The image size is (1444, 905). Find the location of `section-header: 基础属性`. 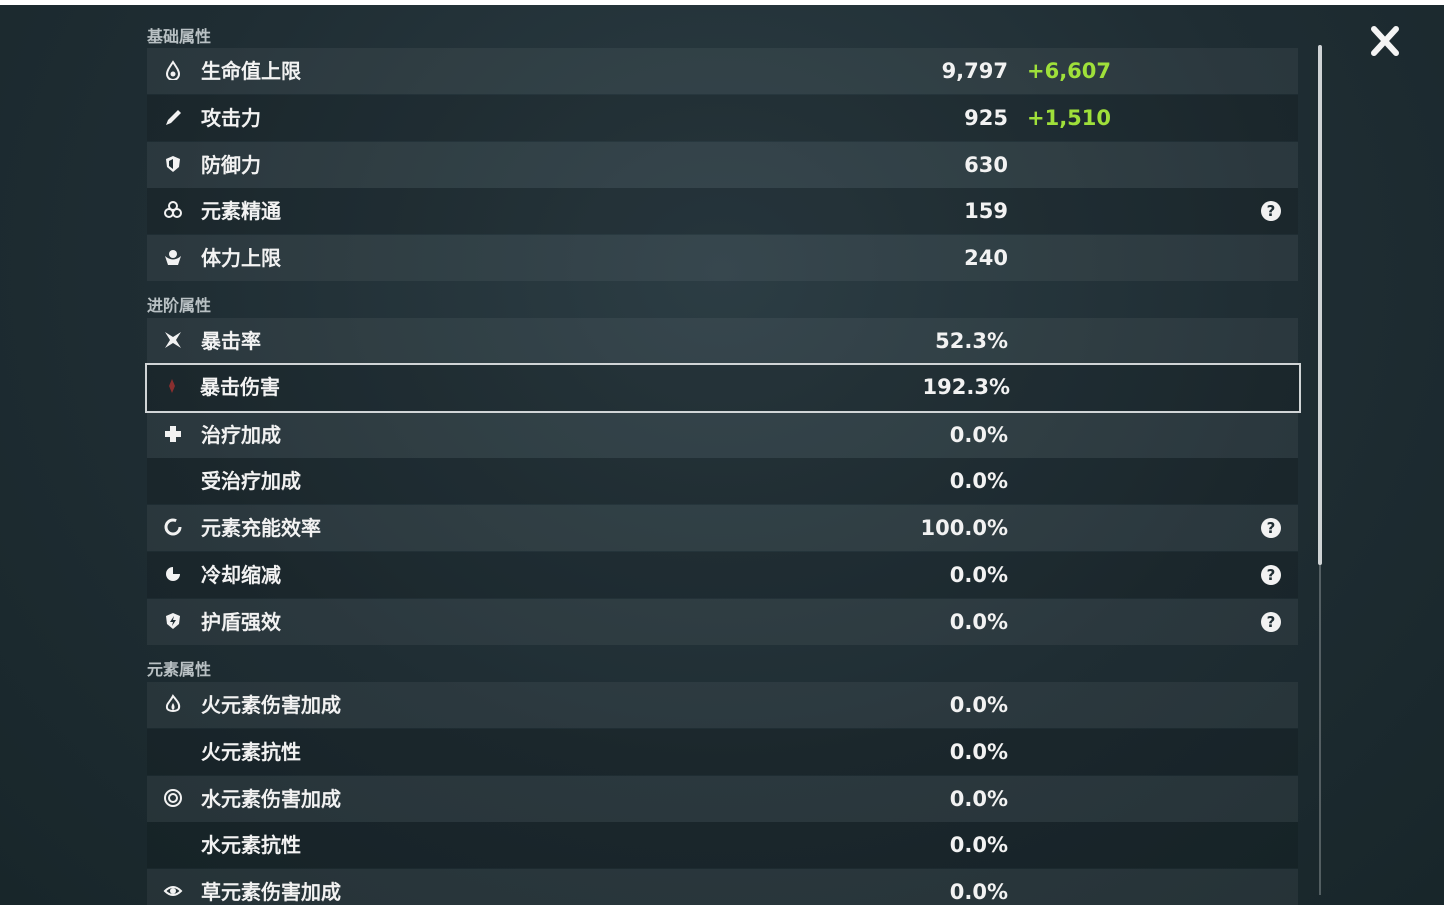

section-header: 基础属性 is located at coordinates (179, 36).